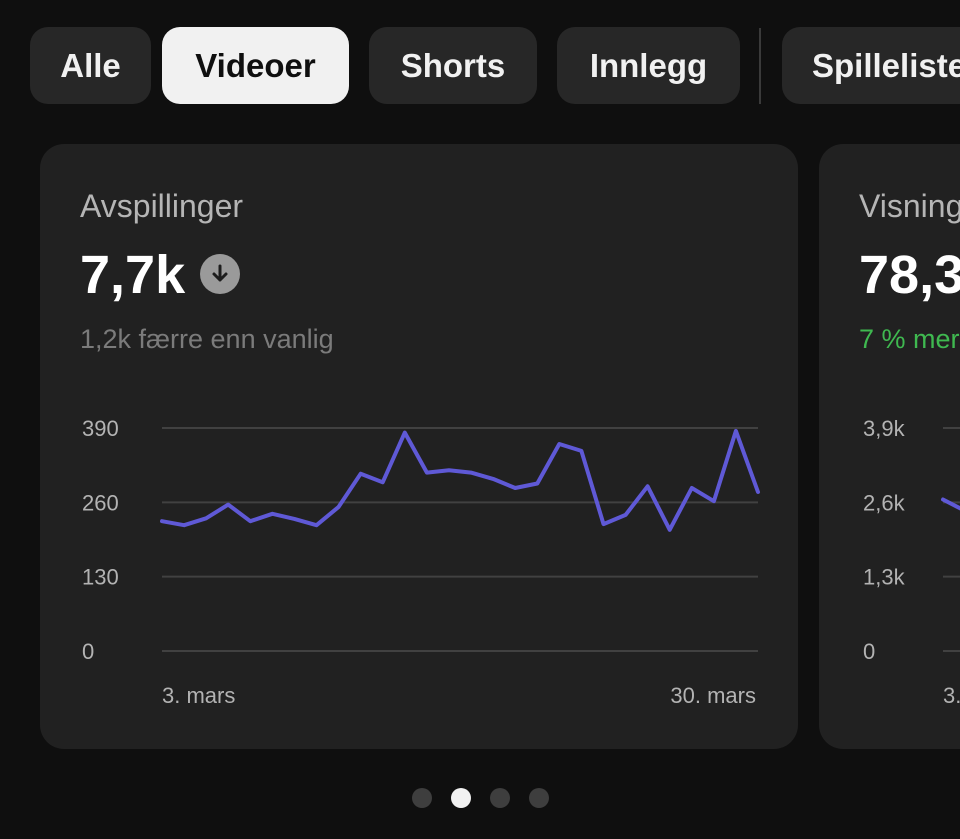 The image size is (960, 839). What do you see at coordinates (871, 65) in the screenshot?
I see `tab-spillelister: Spillelister` at bounding box center [871, 65].